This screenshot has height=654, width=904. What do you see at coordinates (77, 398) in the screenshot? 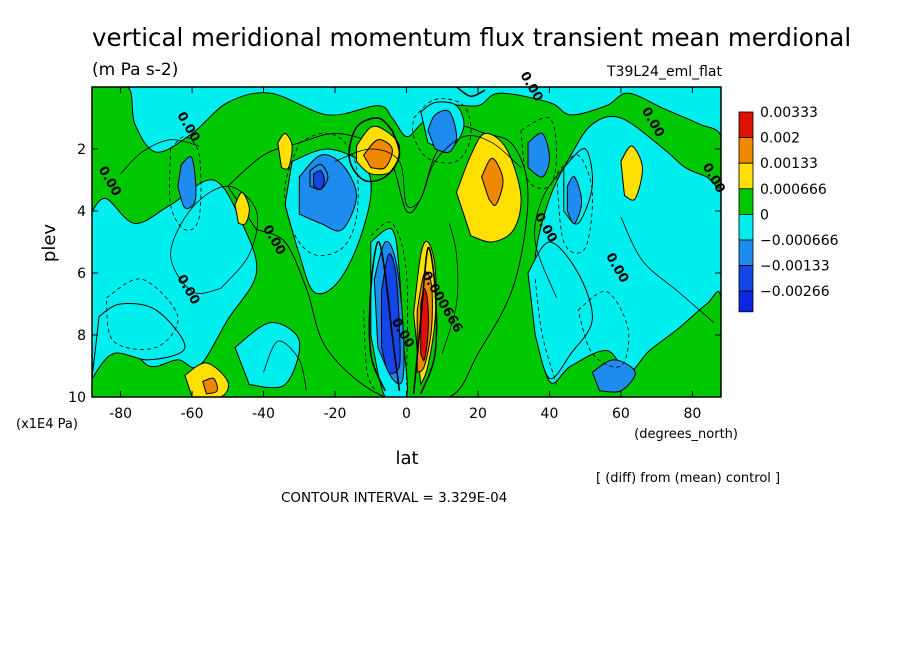
I see `y-tick-label-4: 10` at bounding box center [77, 398].